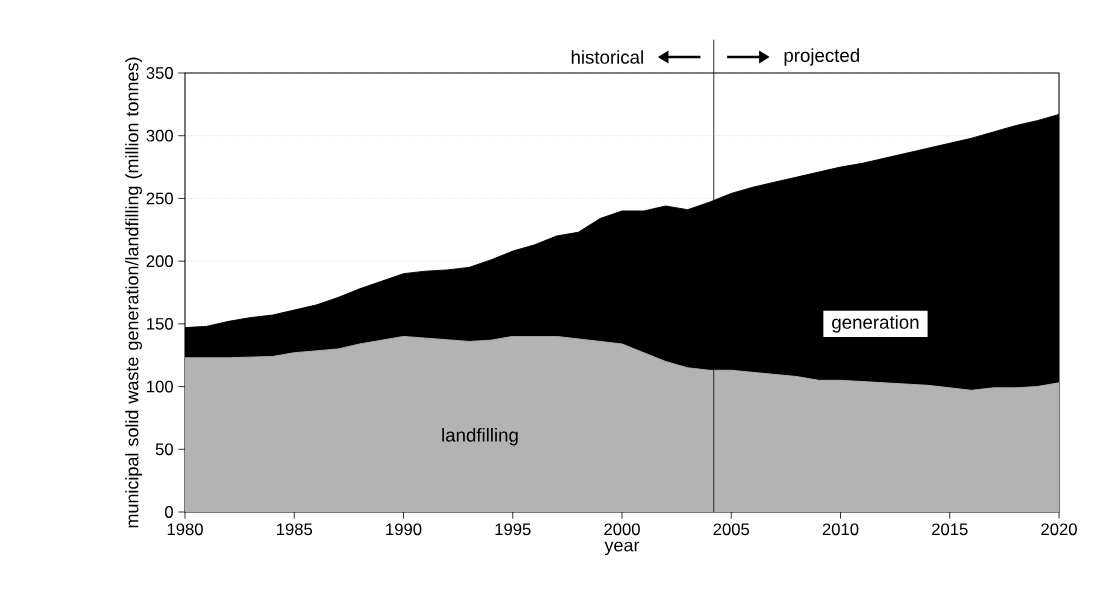 The width and height of the screenshot is (1094, 596). I want to click on text: historical, so click(607, 57).